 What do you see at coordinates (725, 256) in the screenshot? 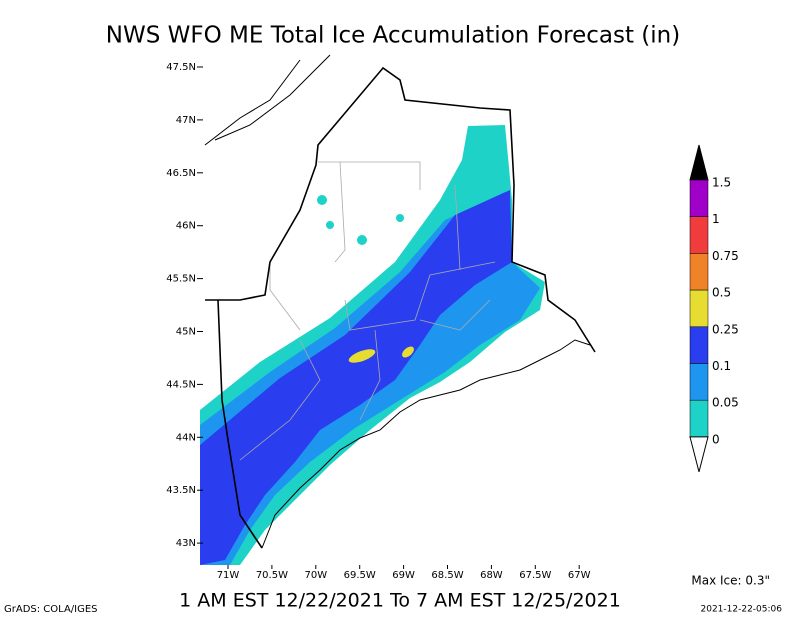
I see `legend-label: 0.75` at bounding box center [725, 256].